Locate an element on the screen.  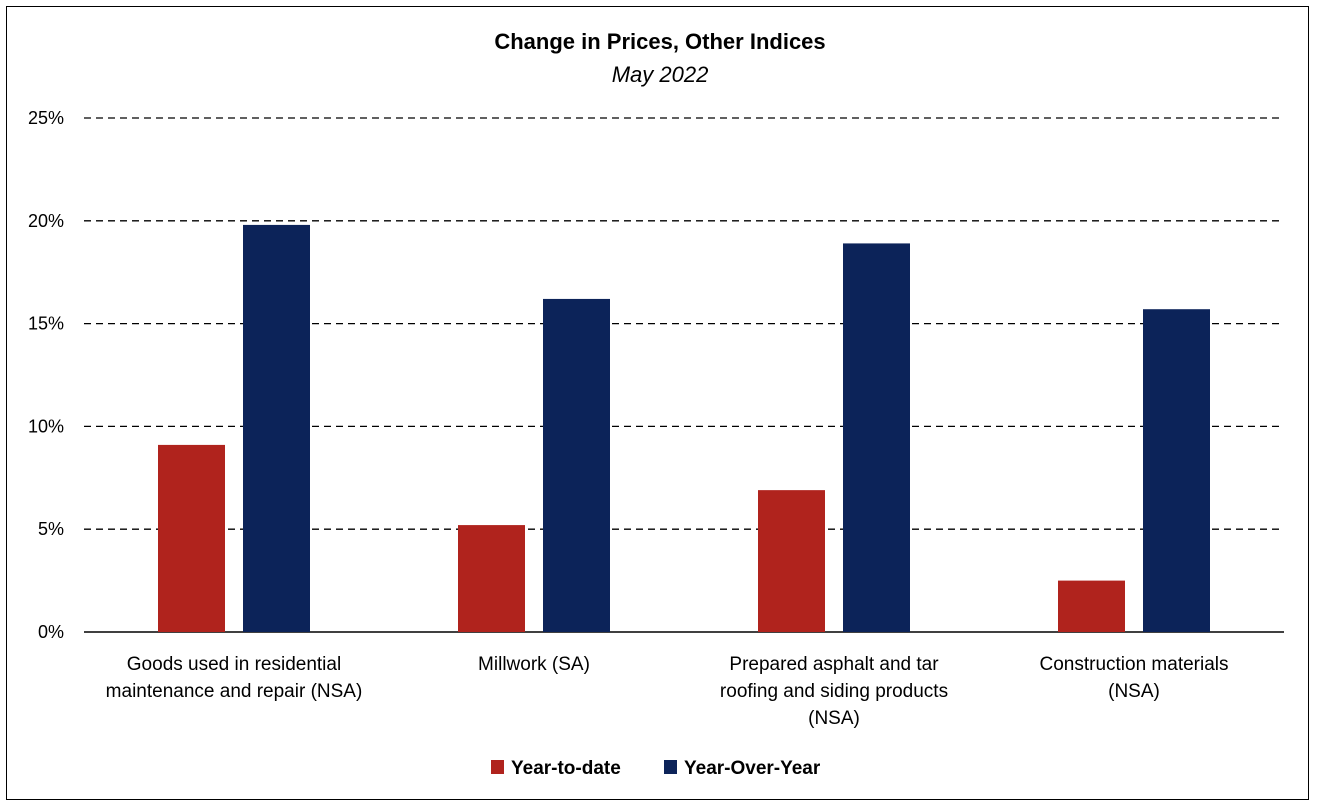
category-label-line: Millwork (SA) is located at coordinates (534, 664).